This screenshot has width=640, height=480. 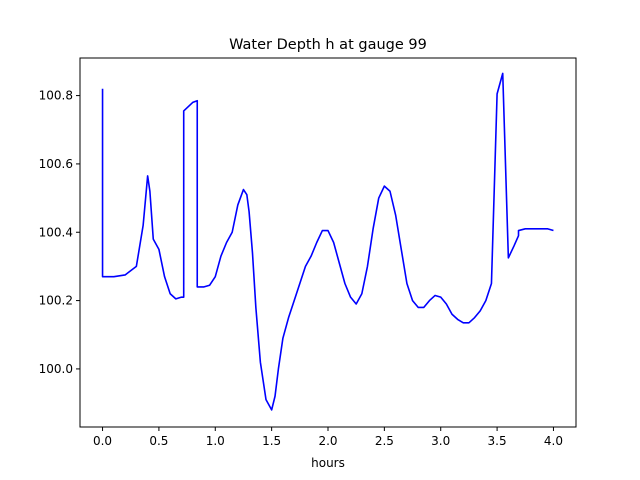 What do you see at coordinates (56, 164) in the screenshot?
I see `y-tick-label: 100.6` at bounding box center [56, 164].